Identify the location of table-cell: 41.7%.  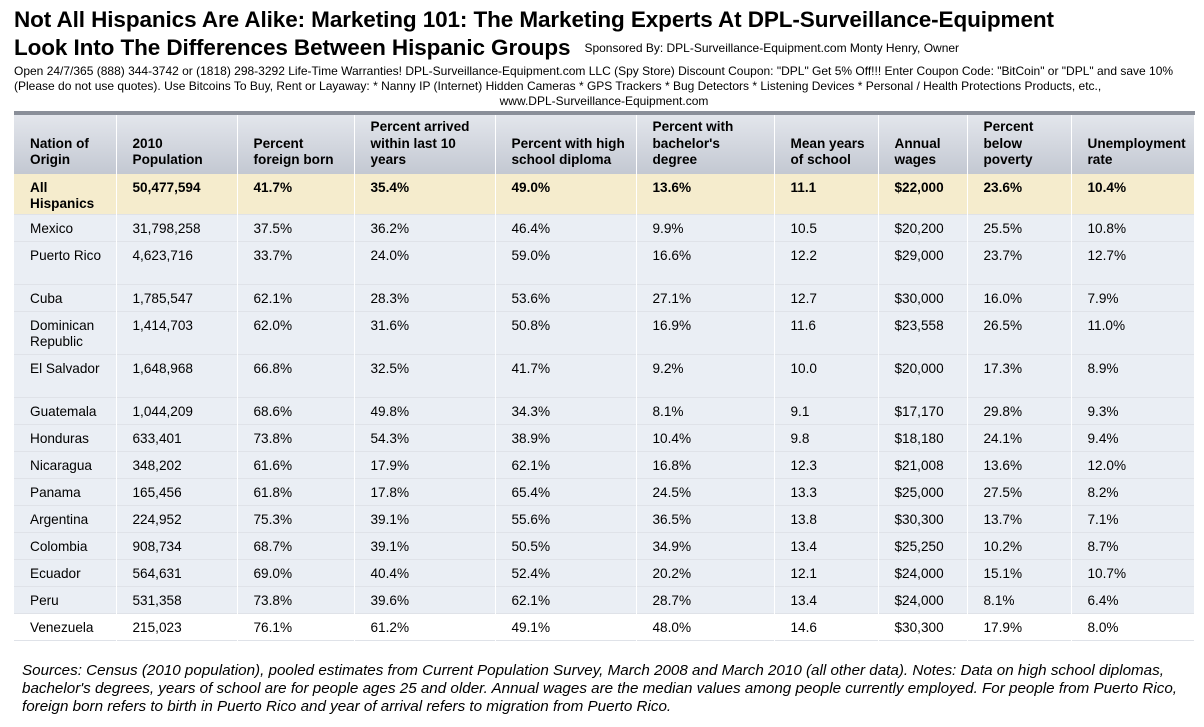
(296, 194).